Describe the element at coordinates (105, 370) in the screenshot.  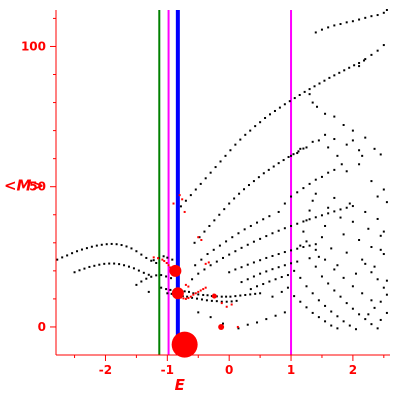
I see `x-tick-label-0: -2` at that location.